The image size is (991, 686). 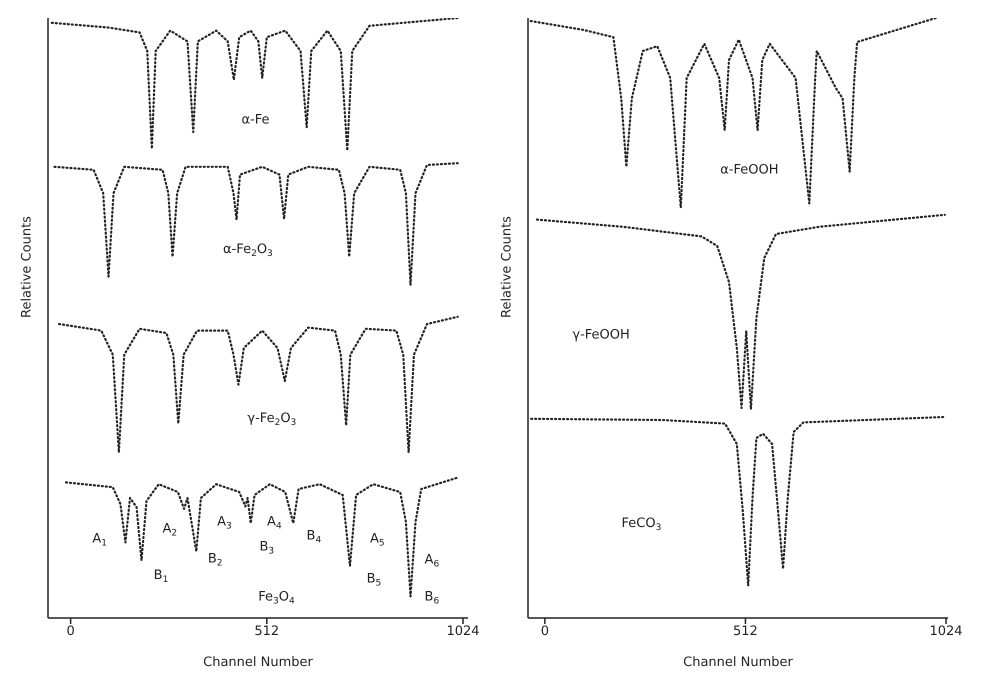 What do you see at coordinates (432, 561) in the screenshot?
I see `annotation: A$_{6}$` at bounding box center [432, 561].